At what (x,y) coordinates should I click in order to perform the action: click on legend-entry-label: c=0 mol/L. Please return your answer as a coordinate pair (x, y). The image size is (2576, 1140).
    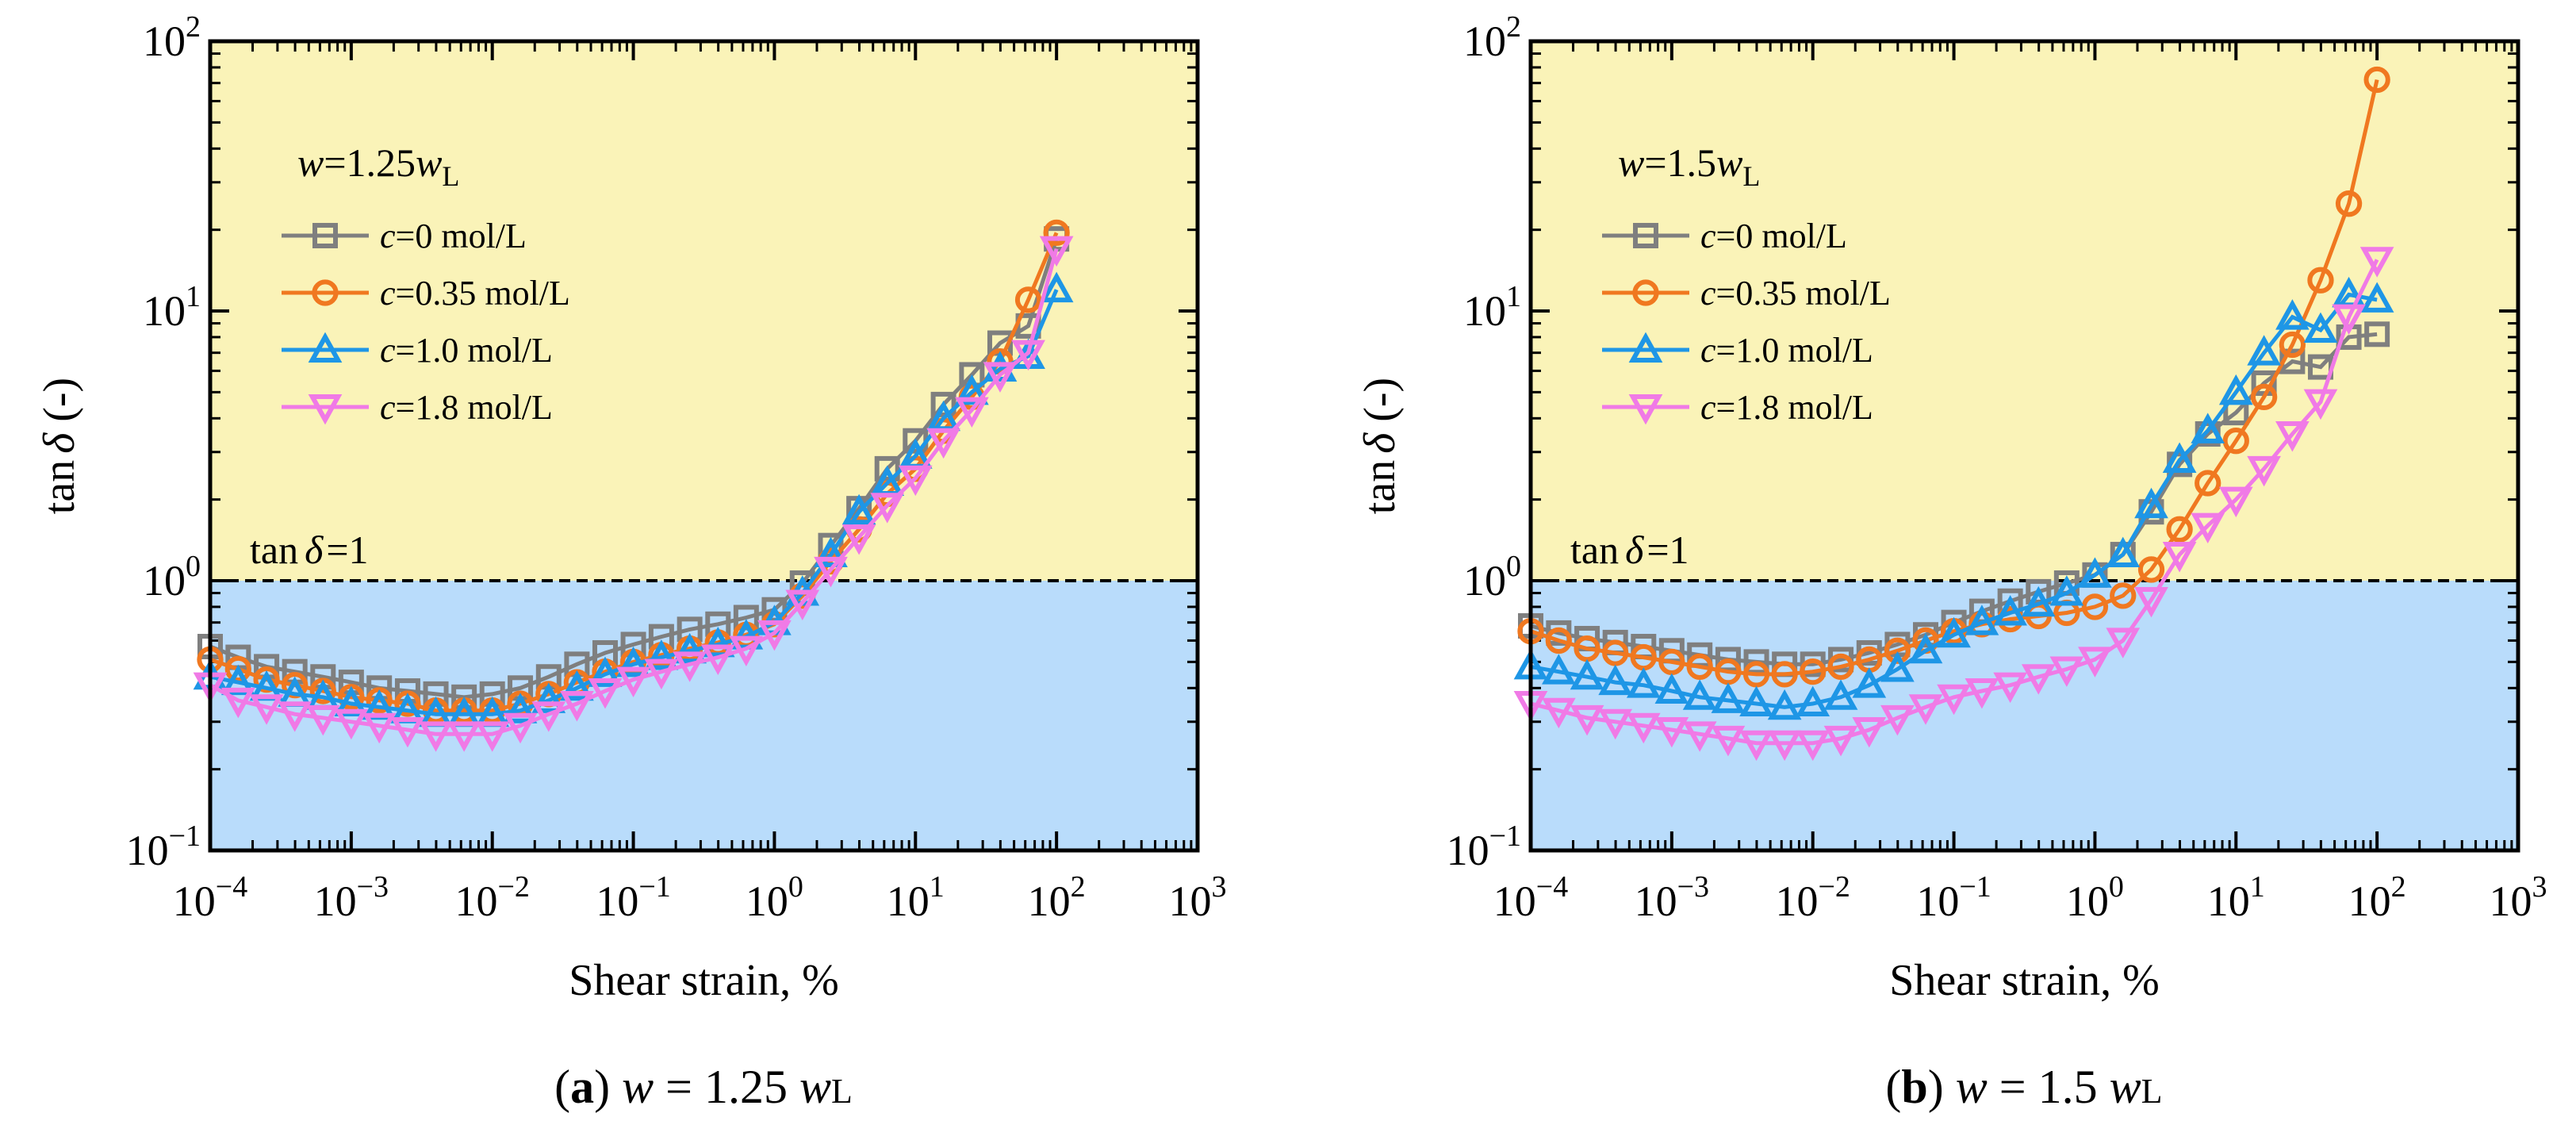
    Looking at the image, I should click on (454, 236).